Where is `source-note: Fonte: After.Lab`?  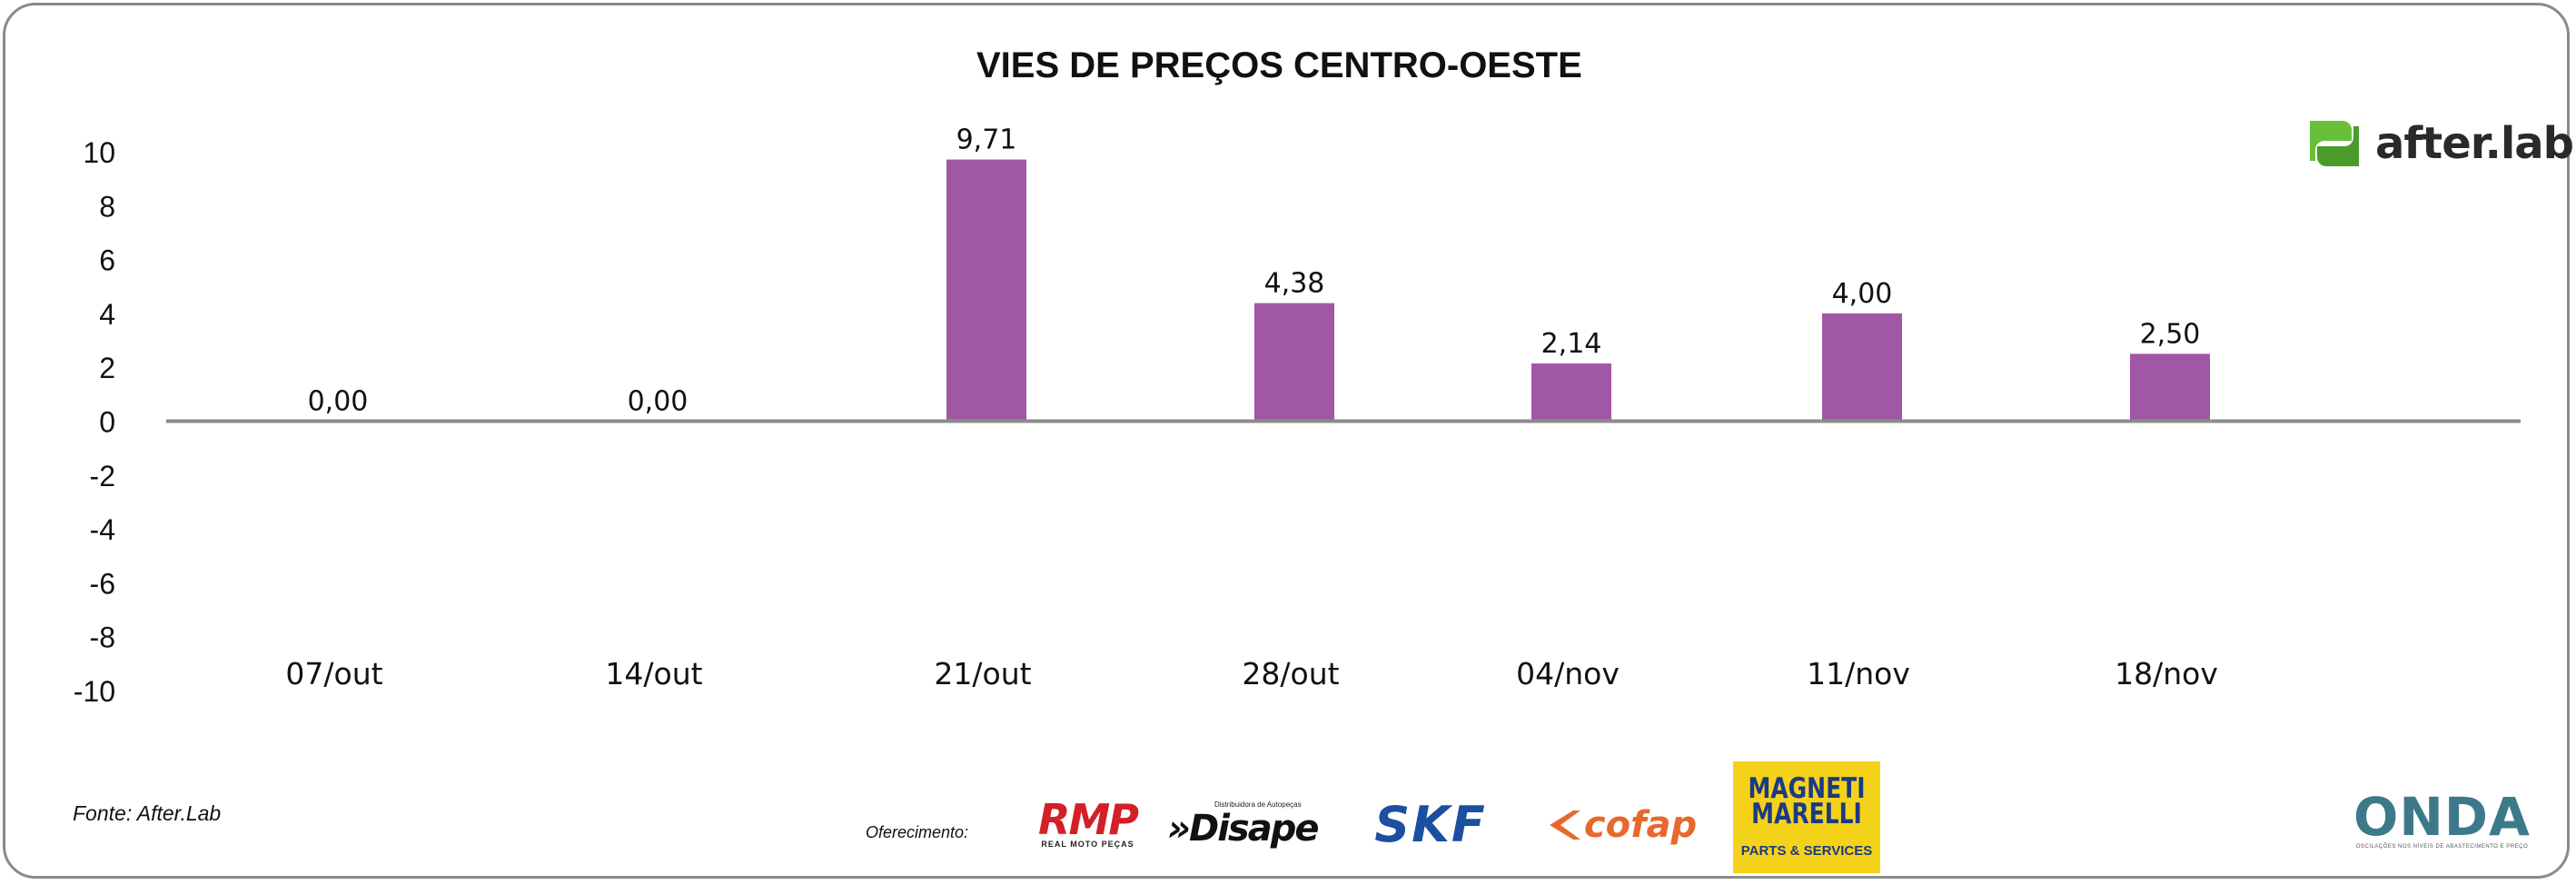 source-note: Fonte: After.Lab is located at coordinates (147, 813).